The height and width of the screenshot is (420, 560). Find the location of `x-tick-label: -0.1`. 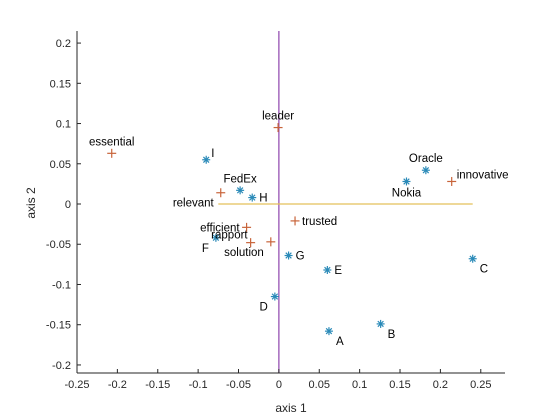

x-tick-label: -0.1 is located at coordinates (198, 385).